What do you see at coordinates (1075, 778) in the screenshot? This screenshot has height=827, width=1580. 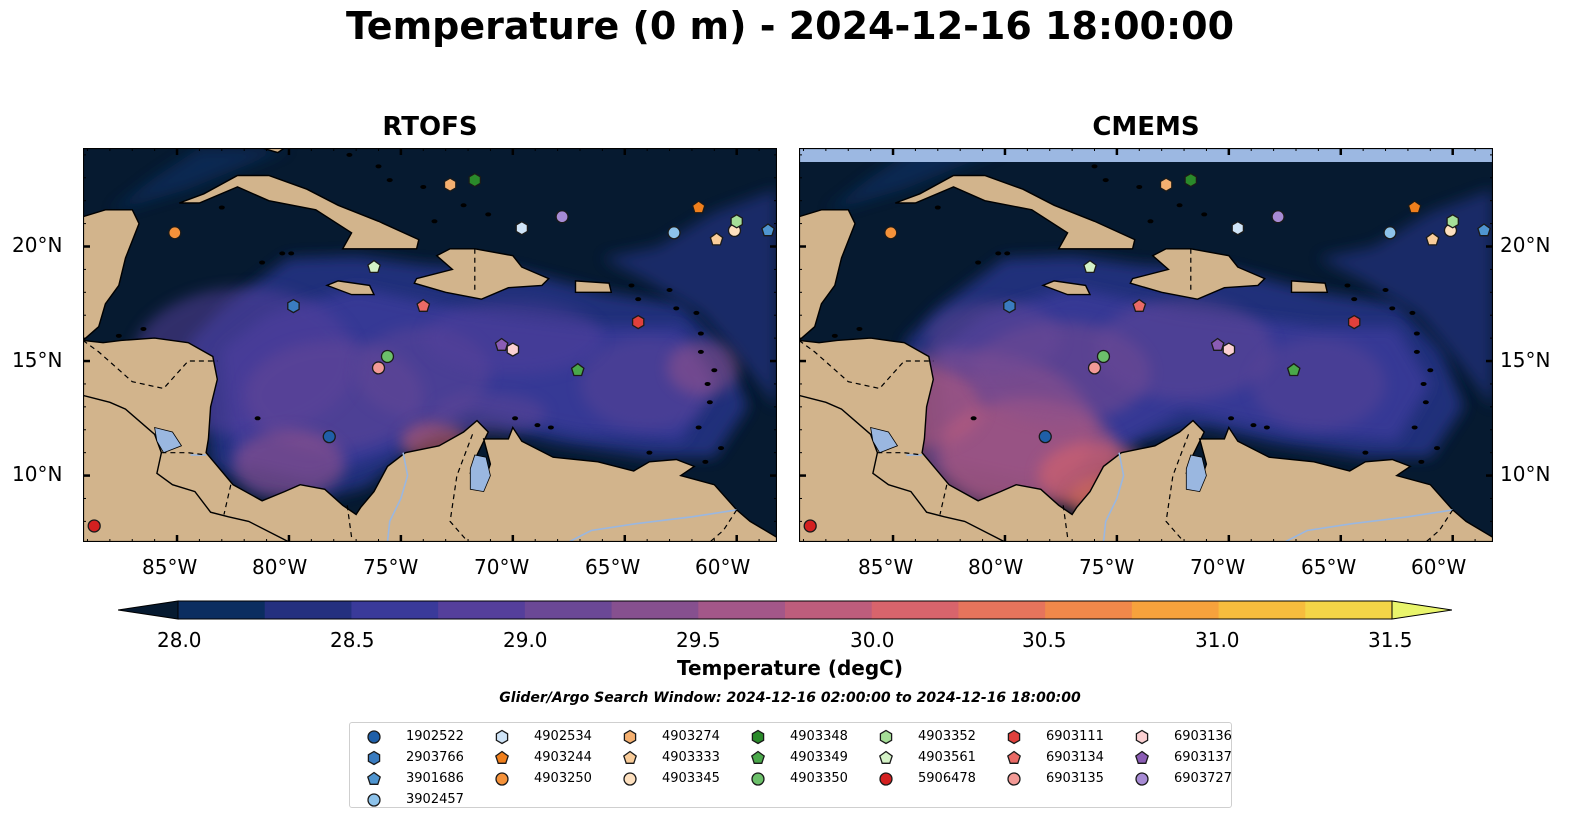 I see `legend-label: 6903135` at bounding box center [1075, 778].